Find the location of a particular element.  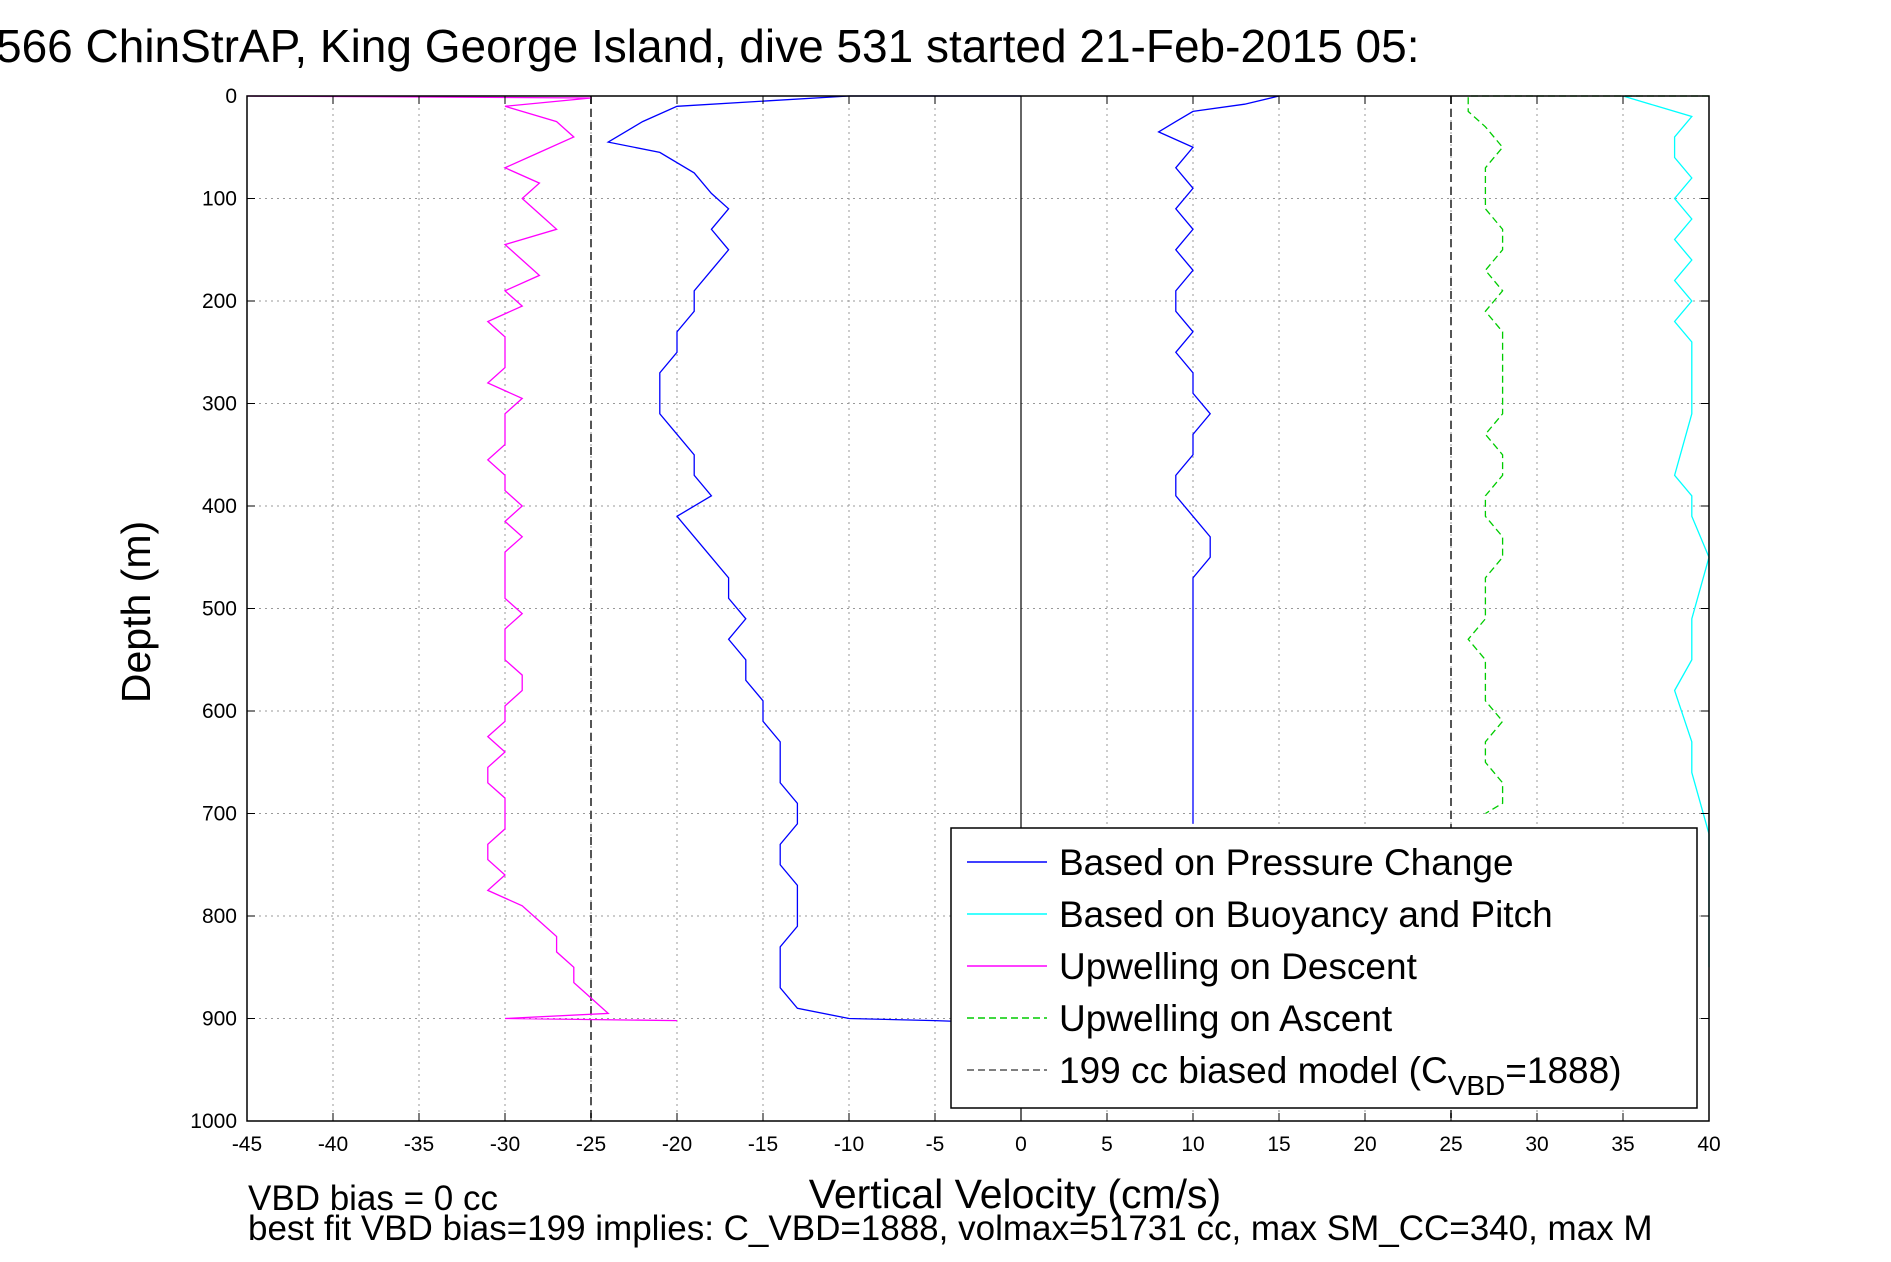

x-tick-label: 5 is located at coordinates (1107, 1144).